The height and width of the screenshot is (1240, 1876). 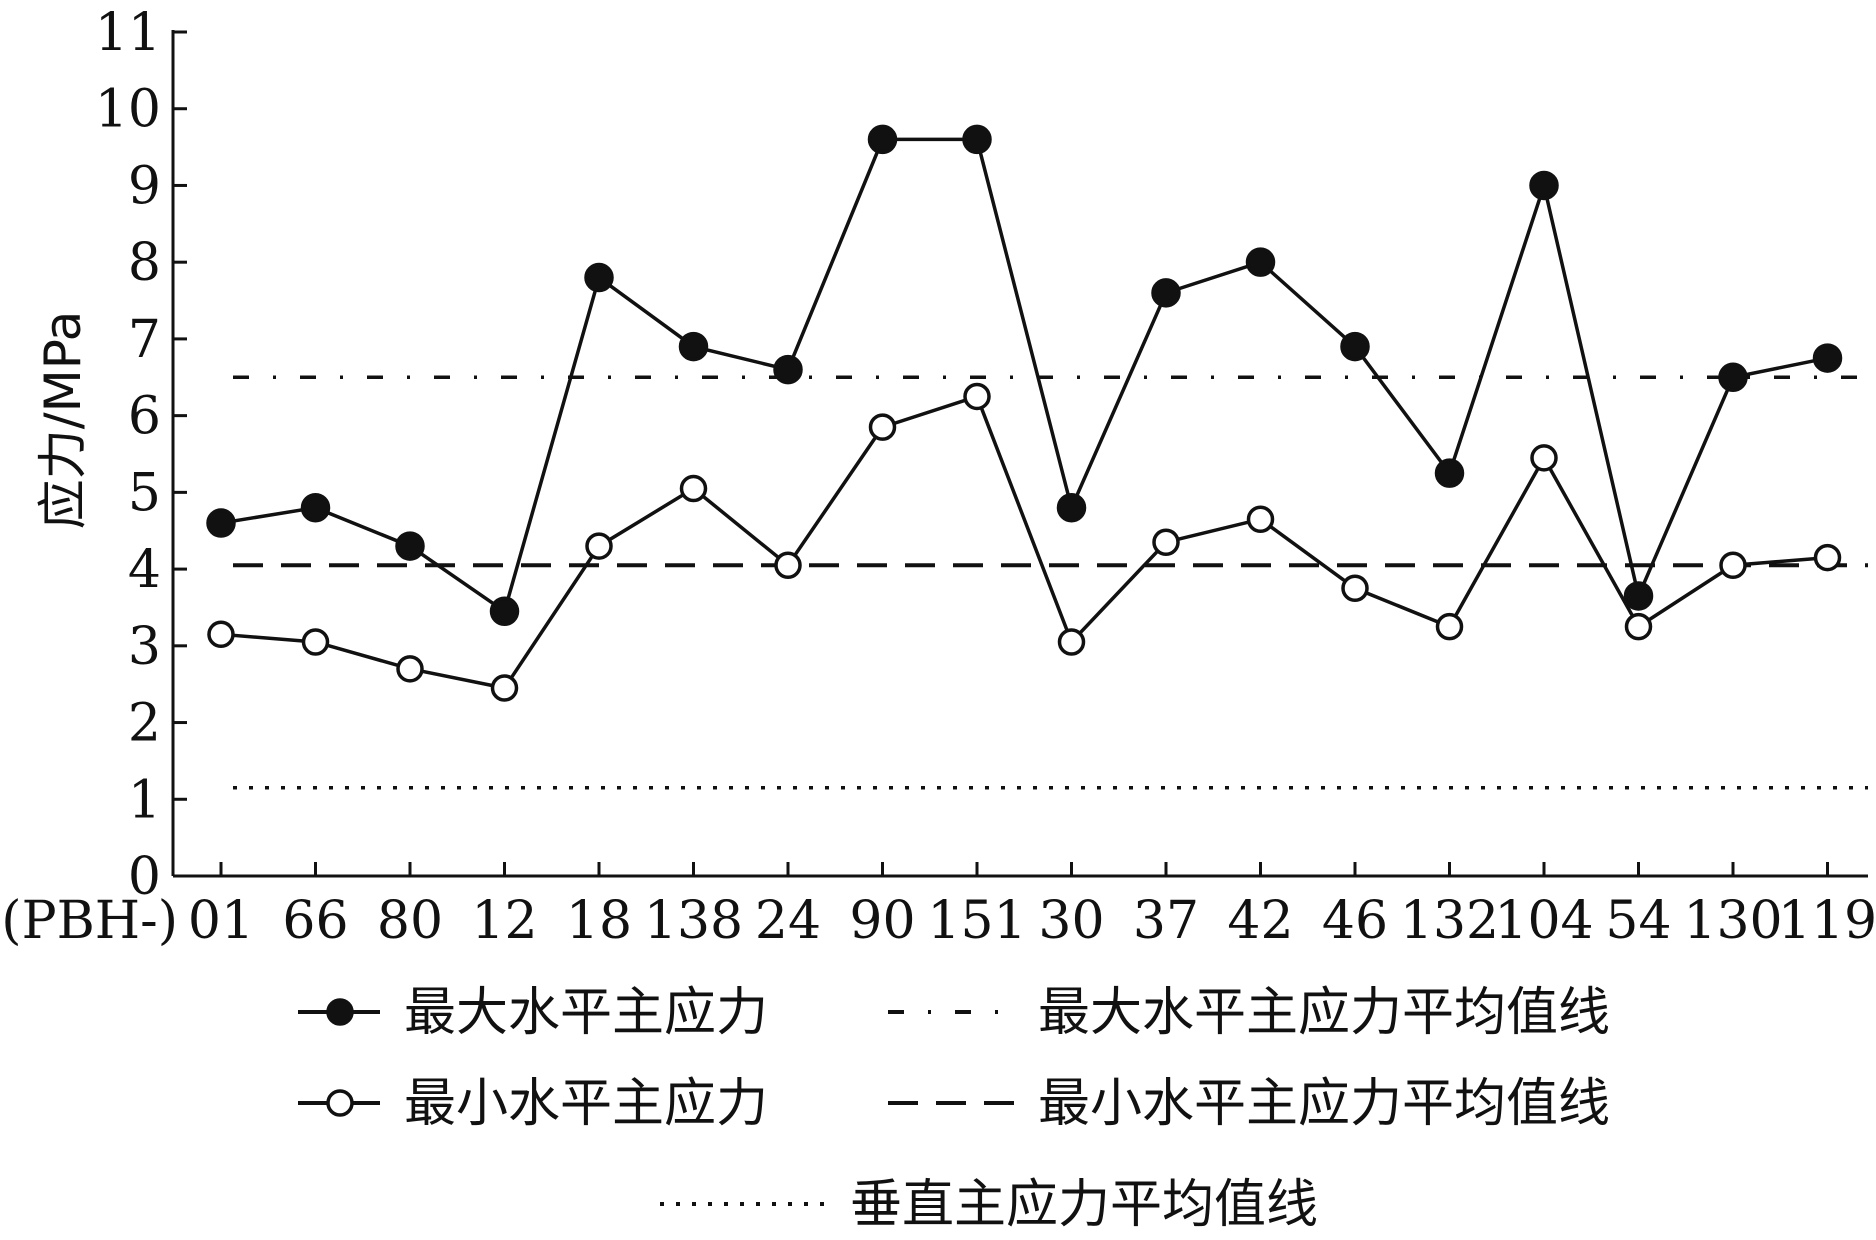 What do you see at coordinates (144, 570) in the screenshot?
I see `y-tick-label: 4` at bounding box center [144, 570].